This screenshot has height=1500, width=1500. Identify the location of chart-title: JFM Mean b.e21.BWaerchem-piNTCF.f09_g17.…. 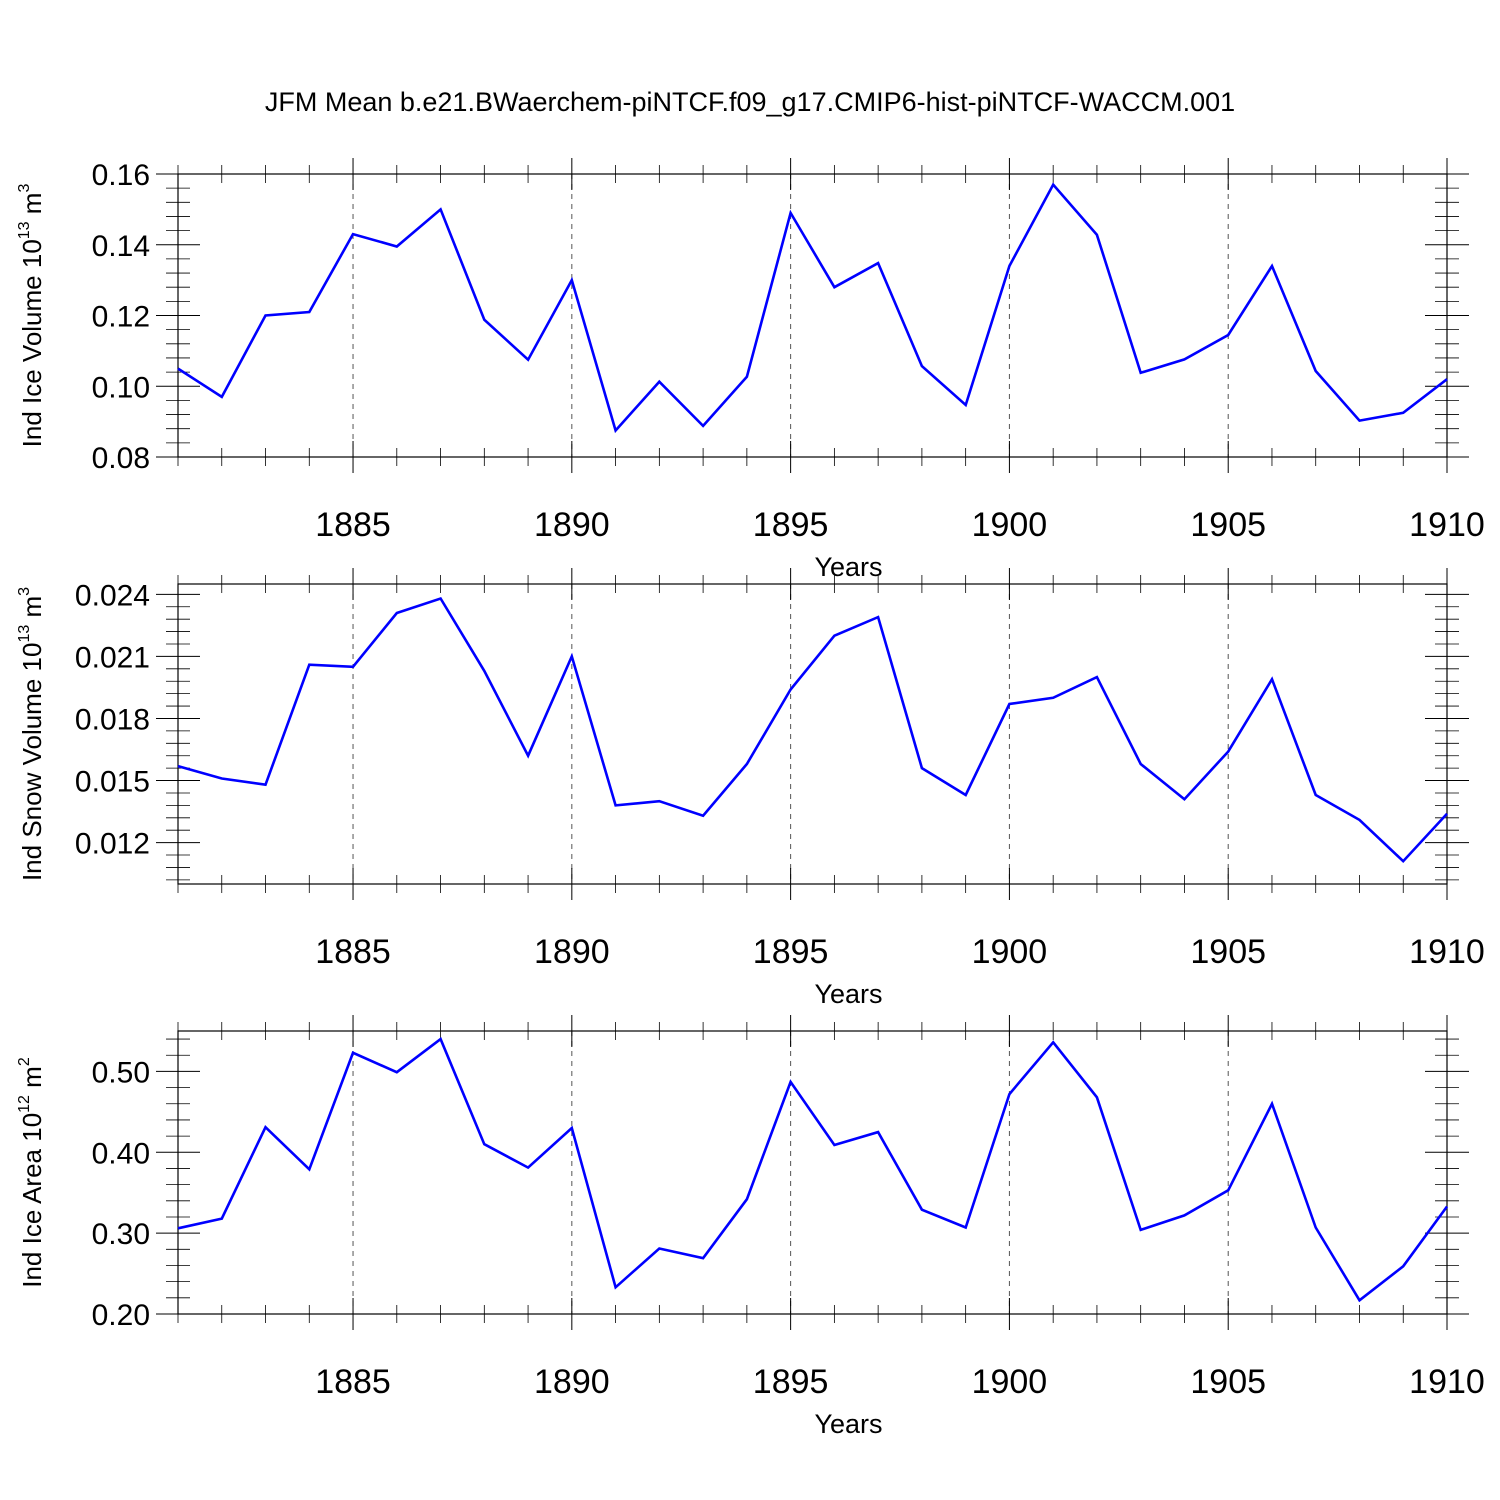
(750, 102).